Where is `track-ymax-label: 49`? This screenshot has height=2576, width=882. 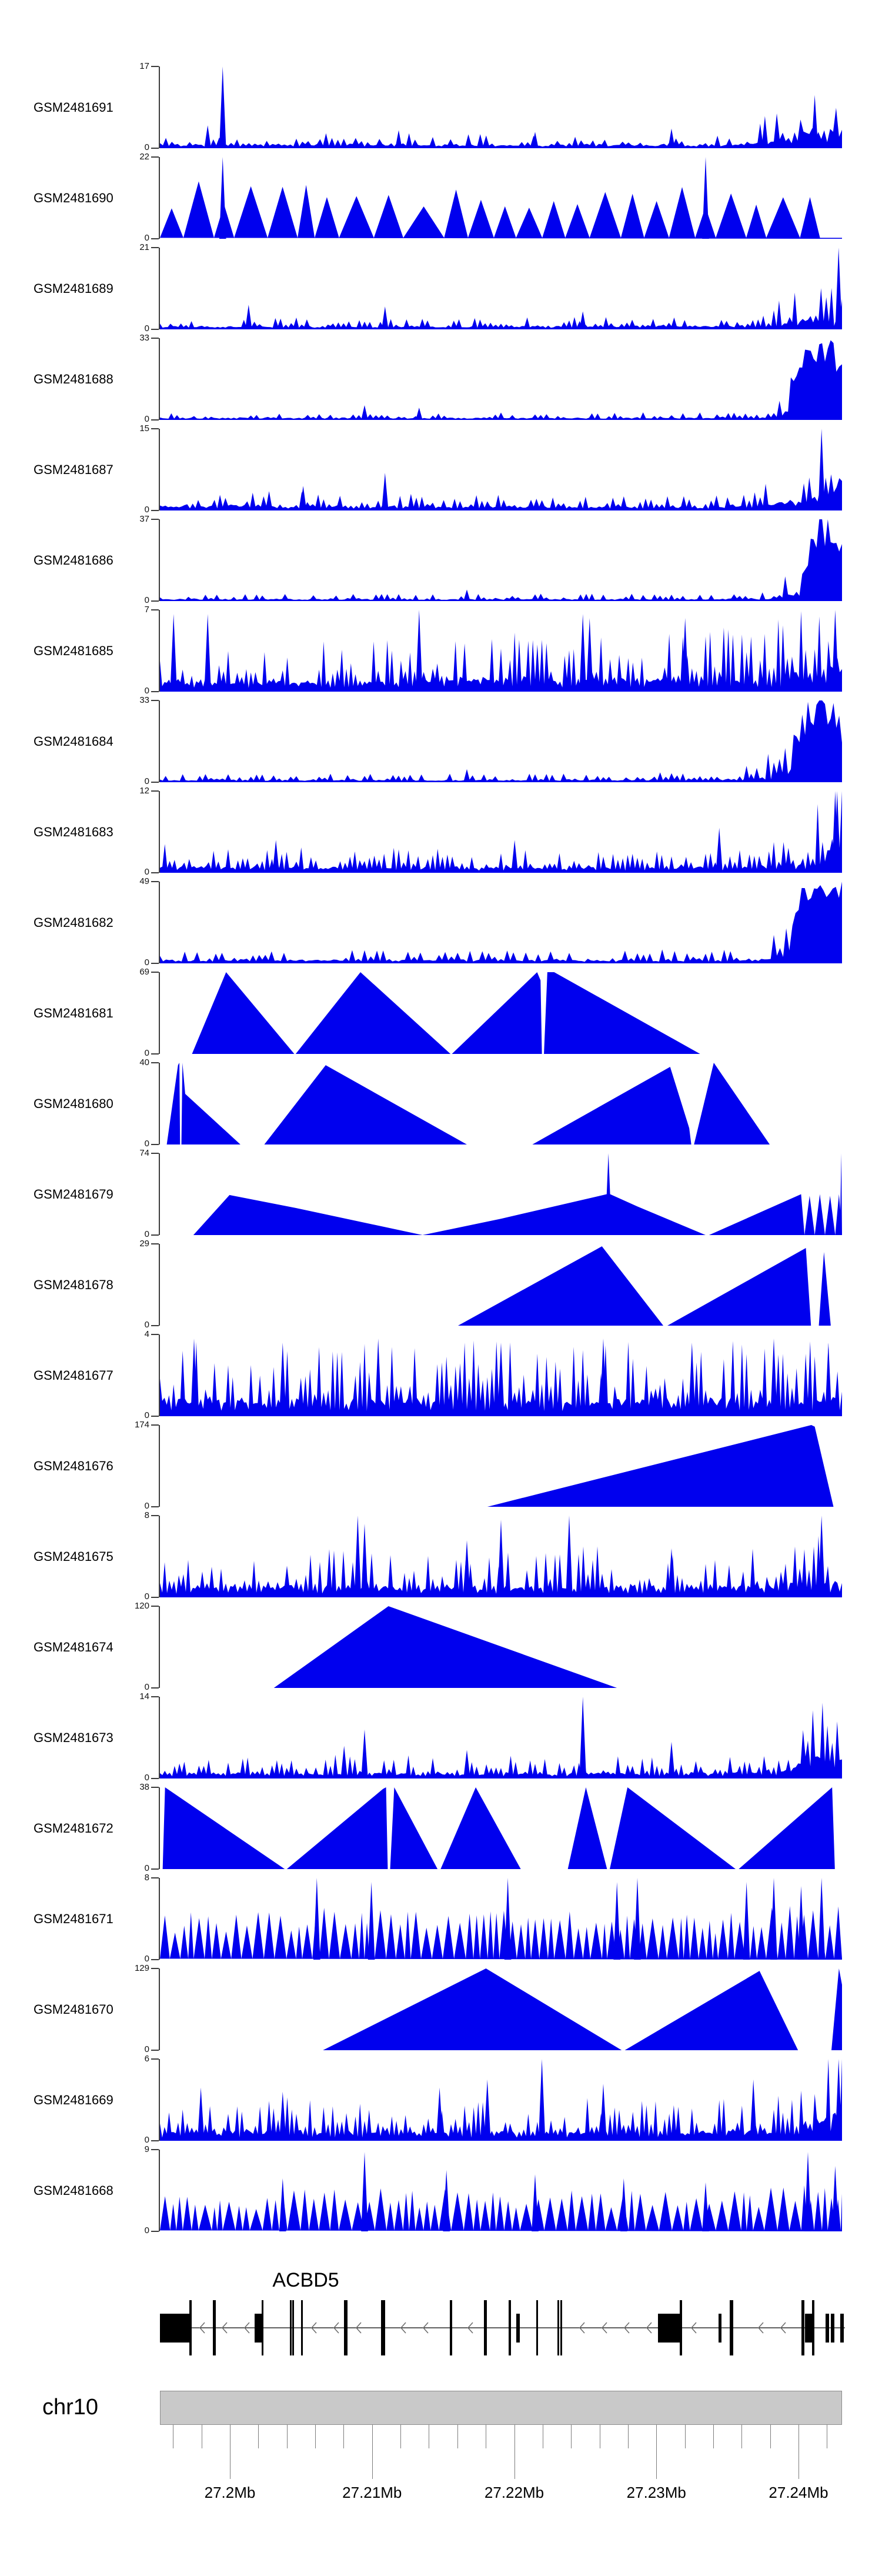
track-ymax-label: 49 is located at coordinates (144, 881).